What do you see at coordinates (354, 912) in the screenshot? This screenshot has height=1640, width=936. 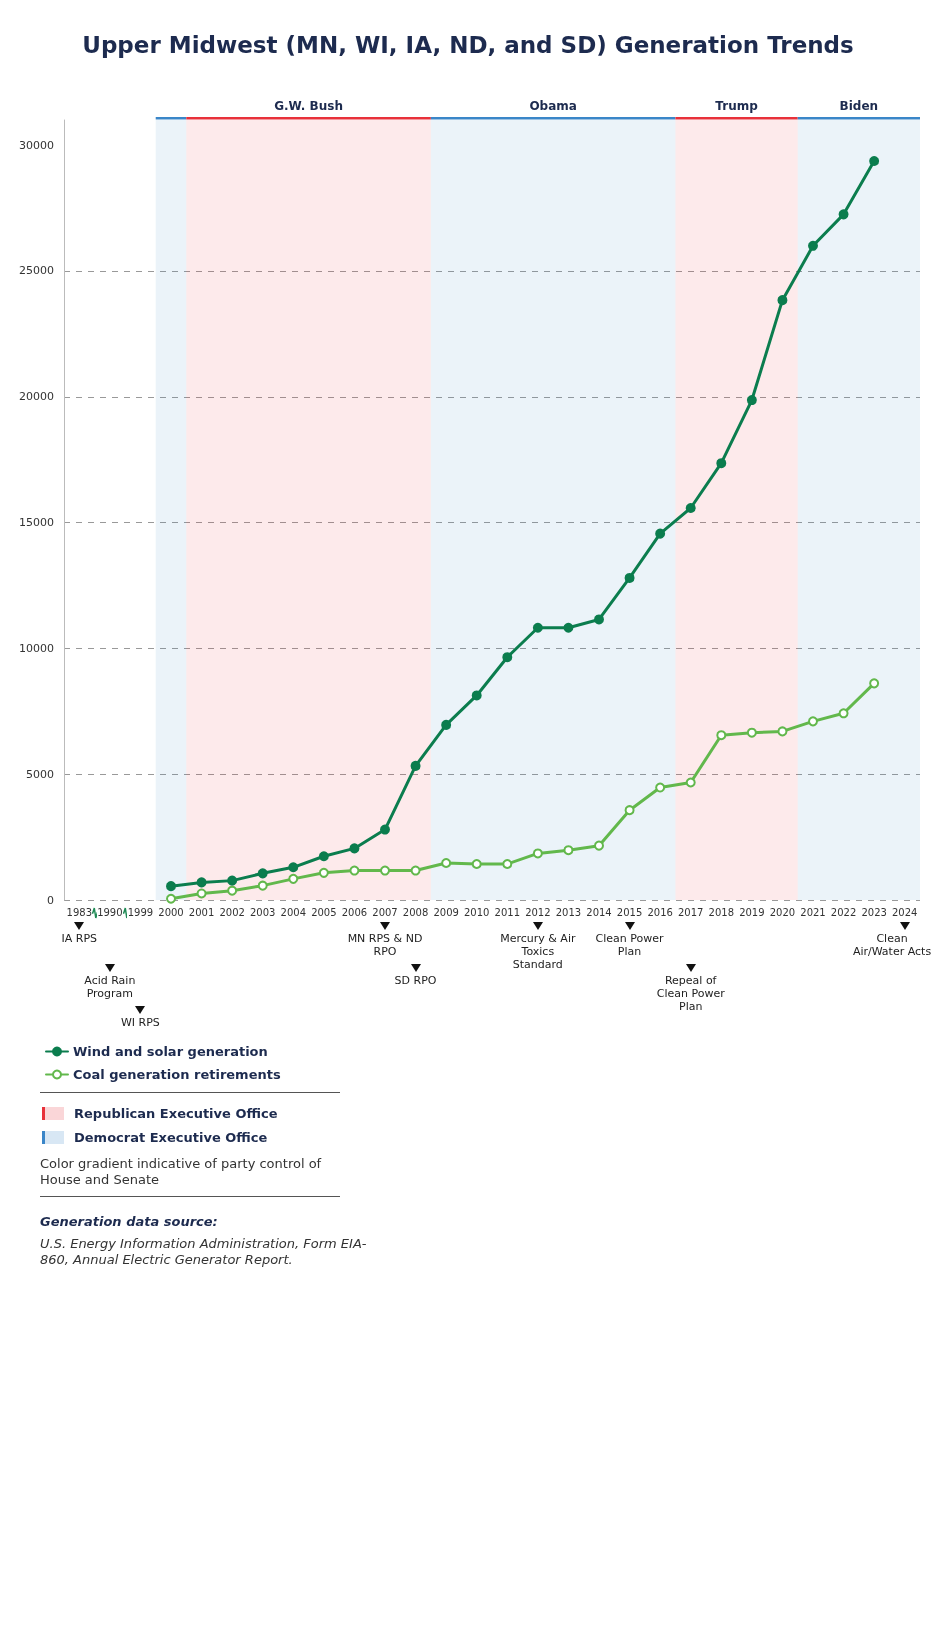 I see `x-tick-label: 2006` at bounding box center [354, 912].